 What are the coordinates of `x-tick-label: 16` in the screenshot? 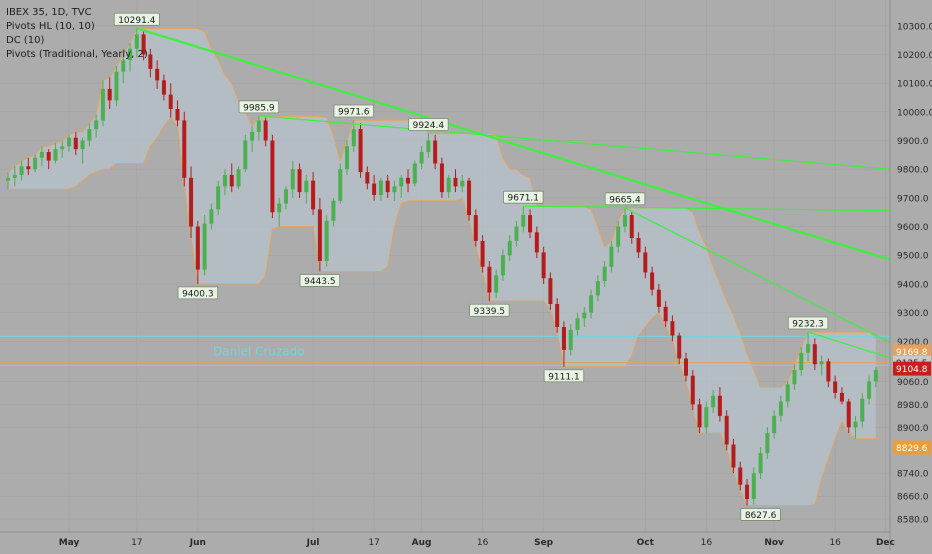 It's located at (835, 543).